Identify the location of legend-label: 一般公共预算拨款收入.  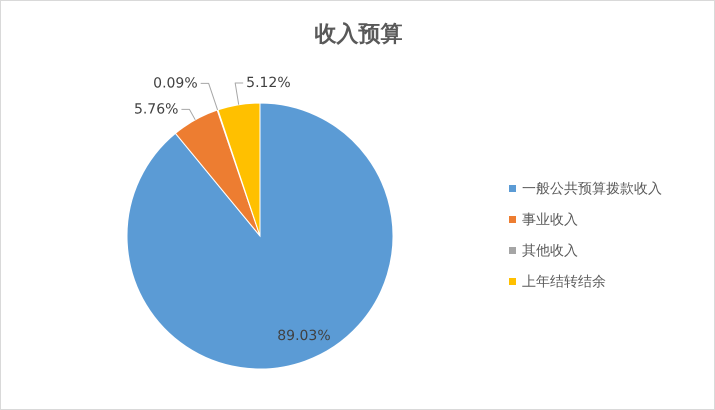
(592, 189).